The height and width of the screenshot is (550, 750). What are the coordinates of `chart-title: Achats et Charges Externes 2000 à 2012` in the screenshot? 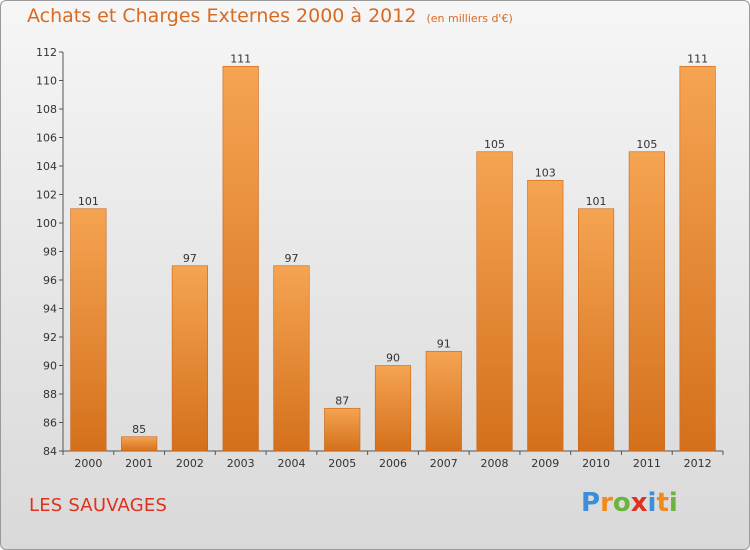 It's located at (222, 16).